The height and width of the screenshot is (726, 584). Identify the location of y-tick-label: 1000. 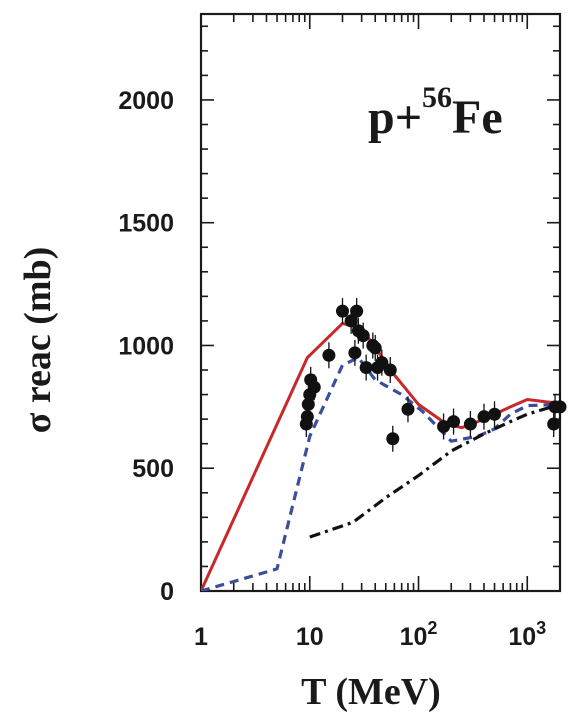
(146, 346).